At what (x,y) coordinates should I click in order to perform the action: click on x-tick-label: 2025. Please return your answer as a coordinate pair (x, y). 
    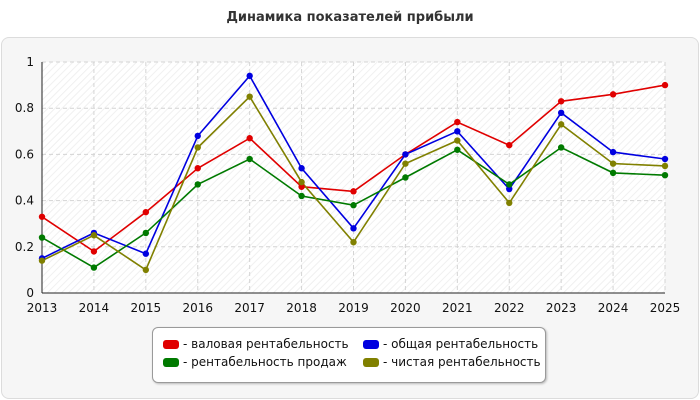
    Looking at the image, I should click on (665, 308).